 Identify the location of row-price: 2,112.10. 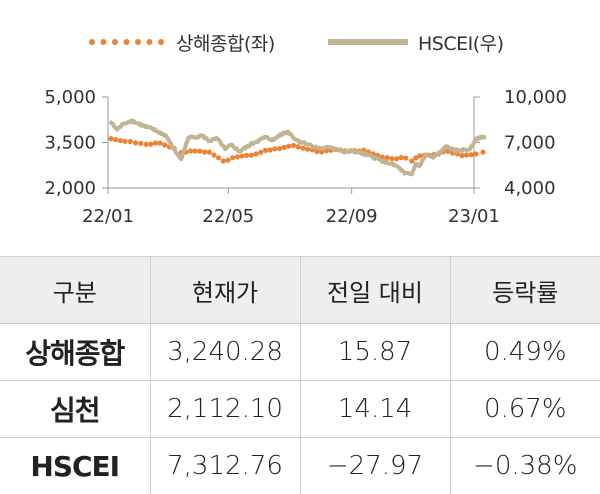
(225, 409).